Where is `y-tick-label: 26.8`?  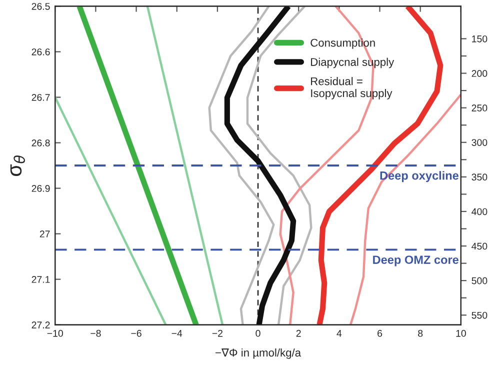
y-tick-label: 26.8 is located at coordinates (41, 142).